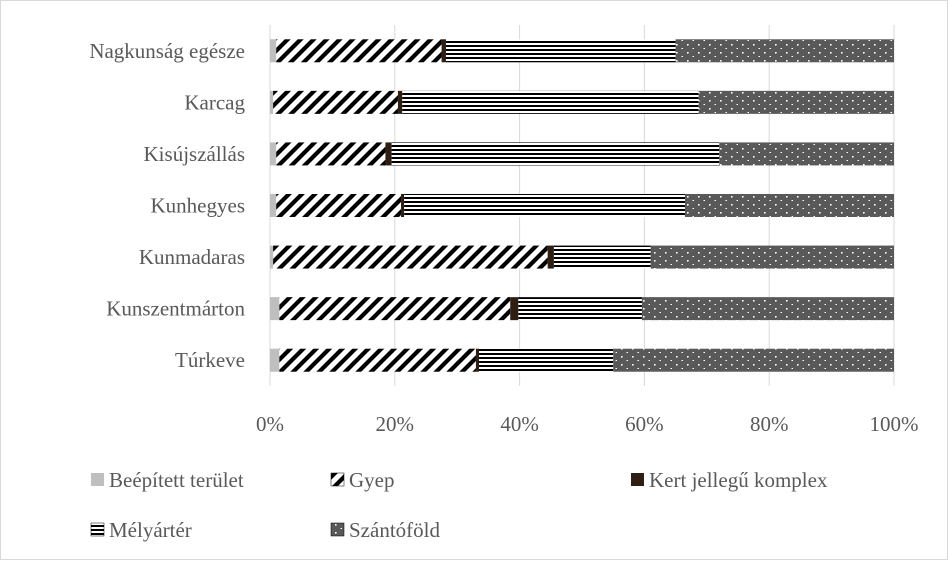 This screenshot has height=561, width=948. Describe the element at coordinates (772, 257) in the screenshot. I see `bar-segment-szantofold-kunmadaras` at that location.